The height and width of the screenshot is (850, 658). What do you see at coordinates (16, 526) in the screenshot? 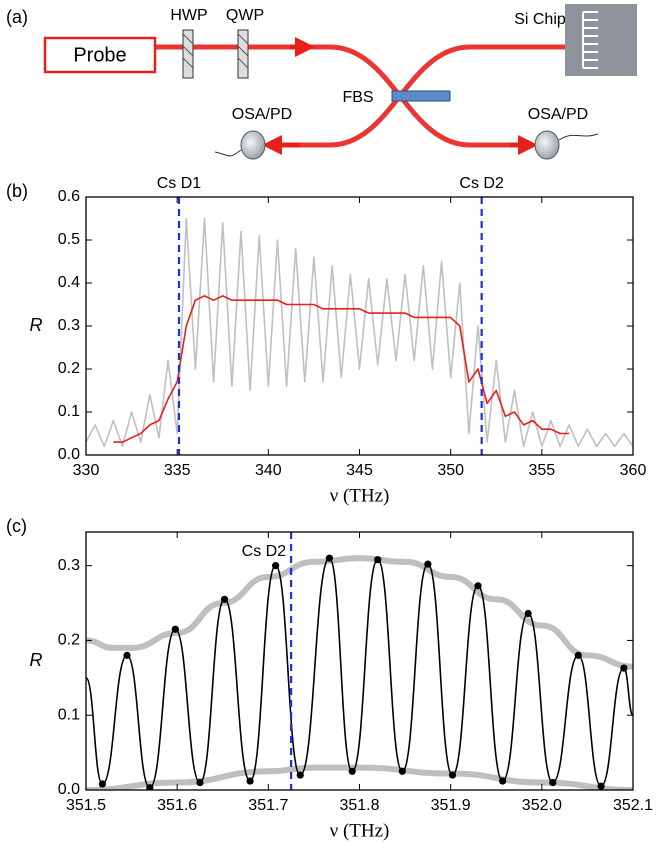
I see `panel-label: (c)` at bounding box center [16, 526].